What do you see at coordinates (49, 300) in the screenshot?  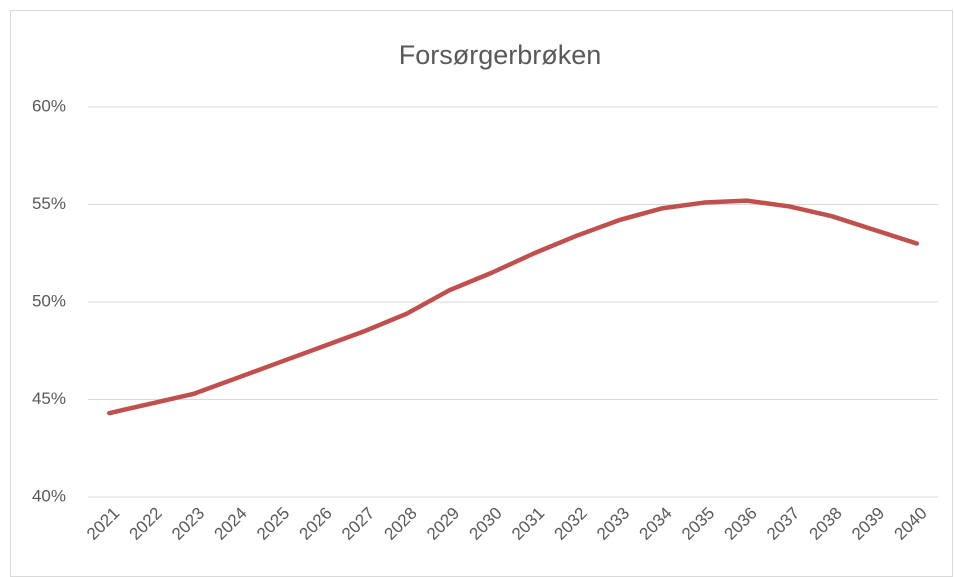 I see `y-tick-label: 50%` at bounding box center [49, 300].